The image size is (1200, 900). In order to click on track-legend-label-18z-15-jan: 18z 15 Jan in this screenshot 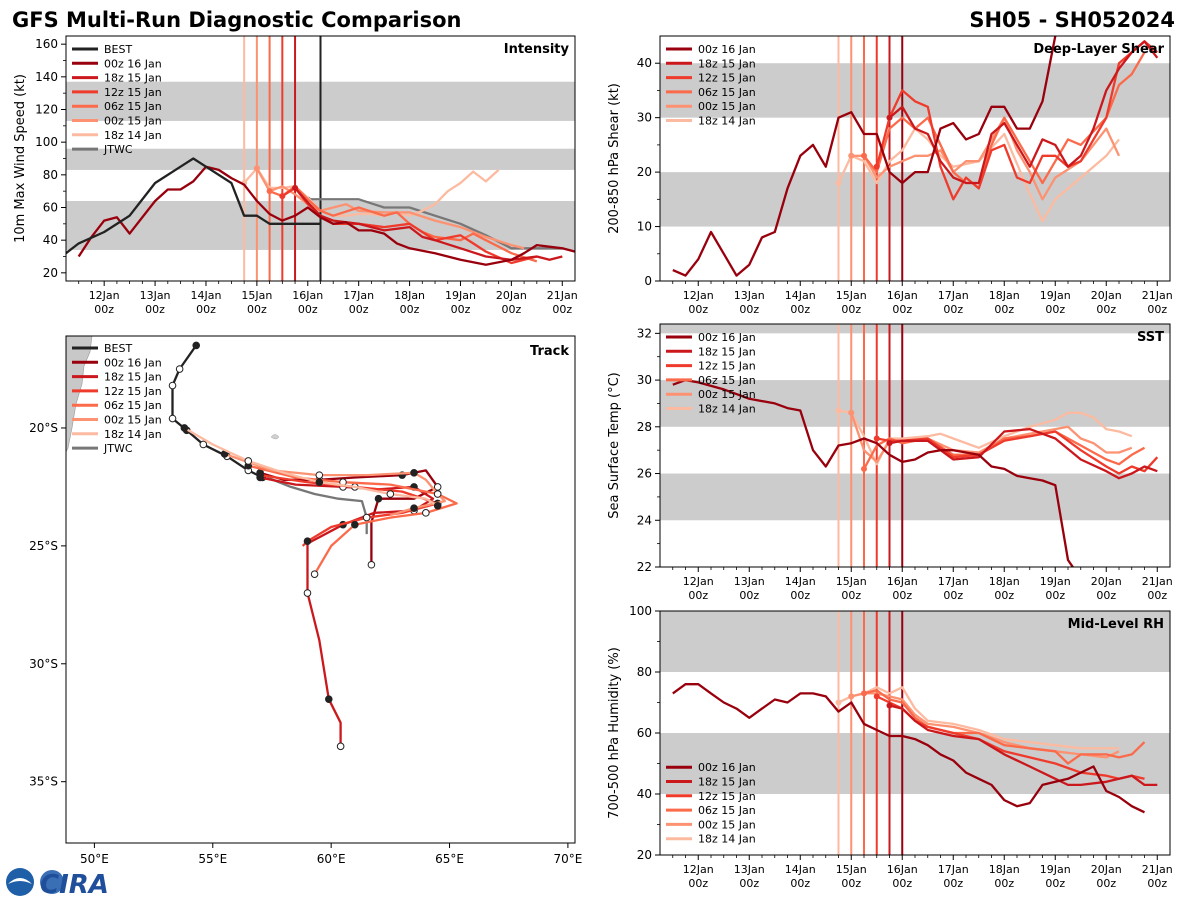, I will do `click(133, 377)`.